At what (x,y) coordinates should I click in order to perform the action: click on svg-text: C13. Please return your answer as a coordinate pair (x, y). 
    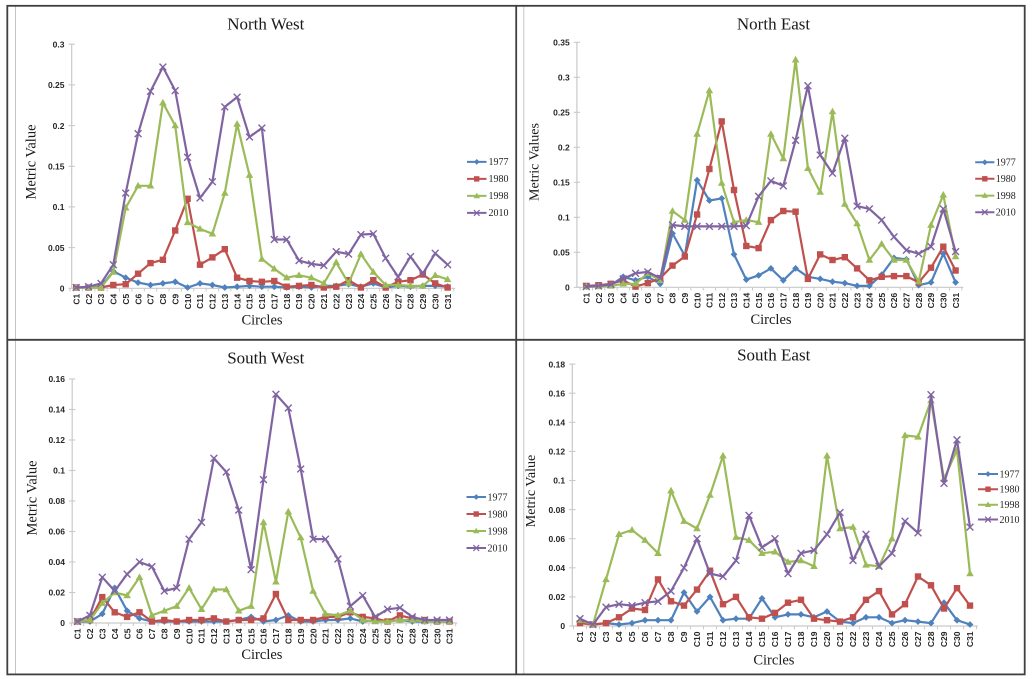
    Looking at the image, I should click on (225, 302).